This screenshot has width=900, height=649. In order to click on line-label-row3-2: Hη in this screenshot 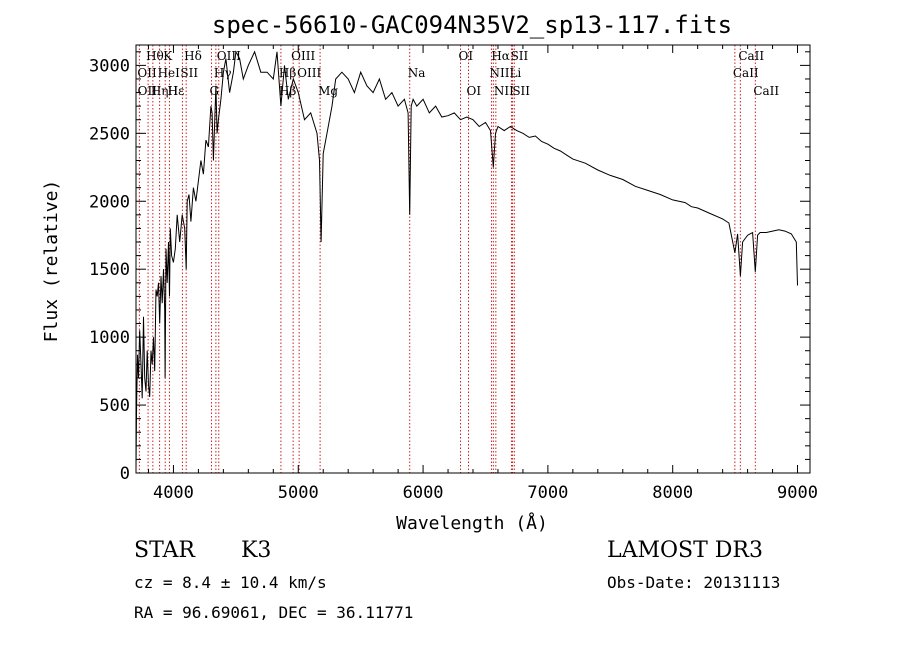, I will do `click(160, 91)`.